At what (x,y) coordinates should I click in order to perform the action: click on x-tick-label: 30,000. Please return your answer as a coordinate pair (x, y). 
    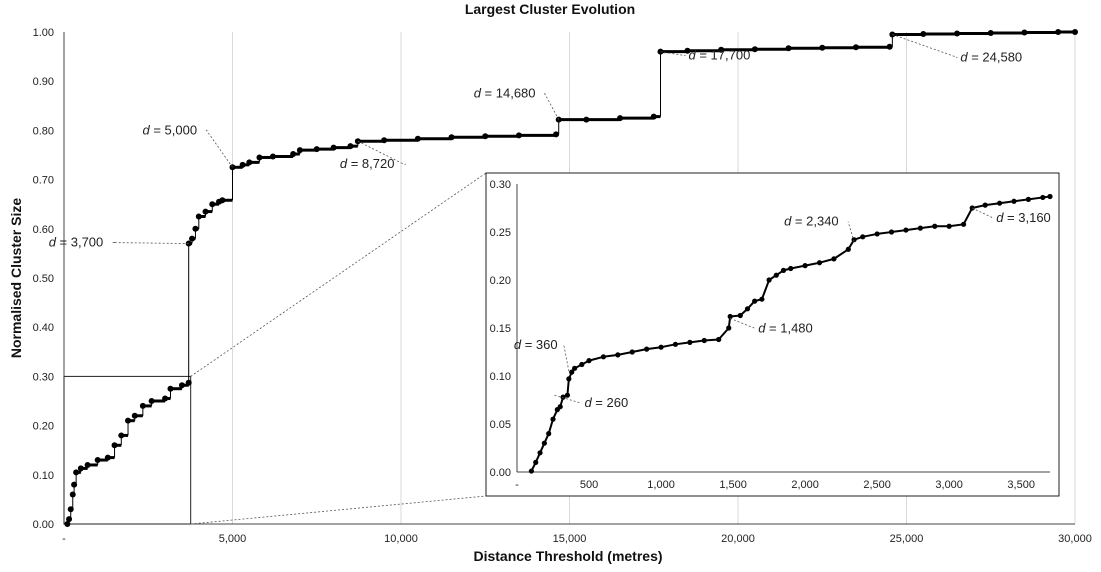
    Looking at the image, I should click on (1075, 539).